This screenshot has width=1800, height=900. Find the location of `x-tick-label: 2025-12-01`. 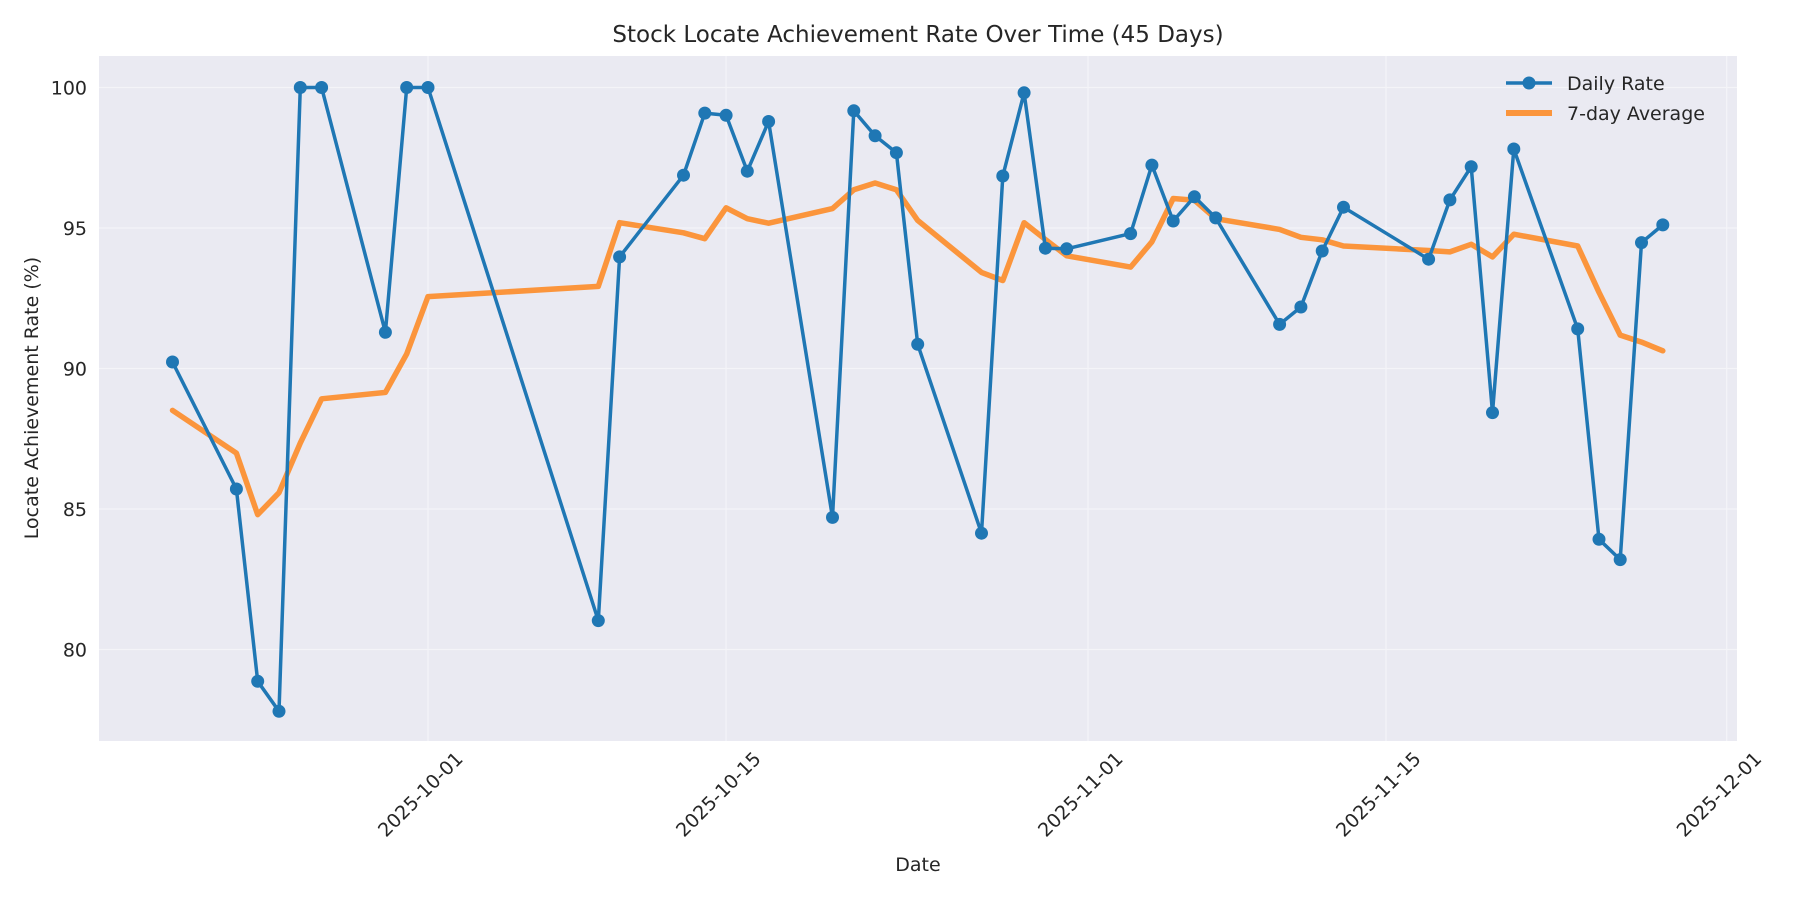

x-tick-label: 2025-12-01 is located at coordinates (1720, 795).